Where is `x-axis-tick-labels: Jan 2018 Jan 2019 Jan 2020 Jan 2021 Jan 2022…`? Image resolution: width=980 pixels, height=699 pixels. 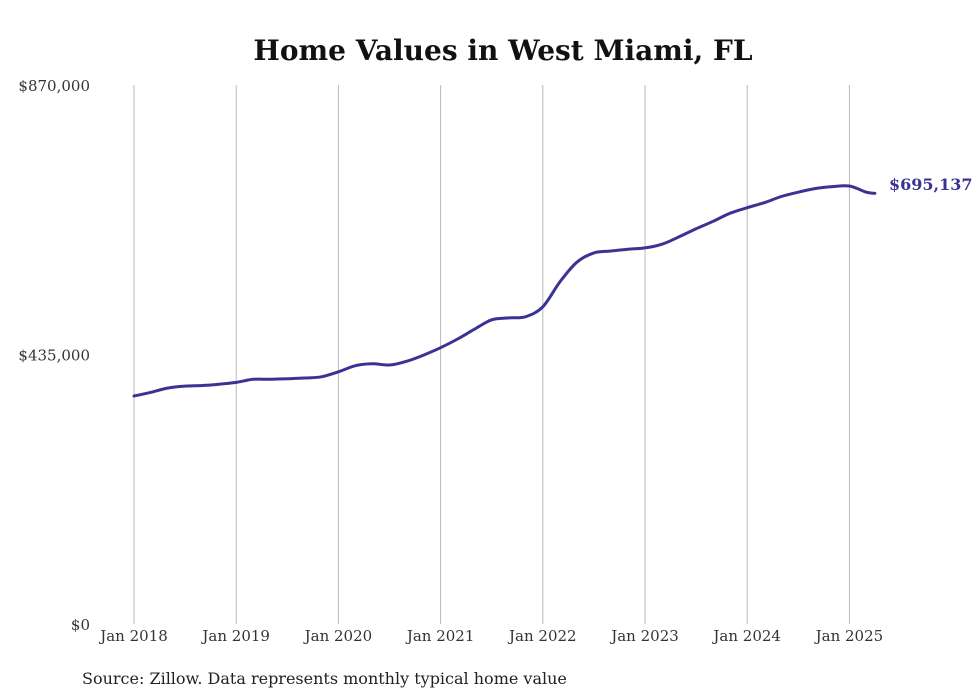
x-axis-tick-labels: Jan 2018 Jan 2019 Jan 2020 Jan 2021 Jan 2022… is located at coordinates (490, 636).